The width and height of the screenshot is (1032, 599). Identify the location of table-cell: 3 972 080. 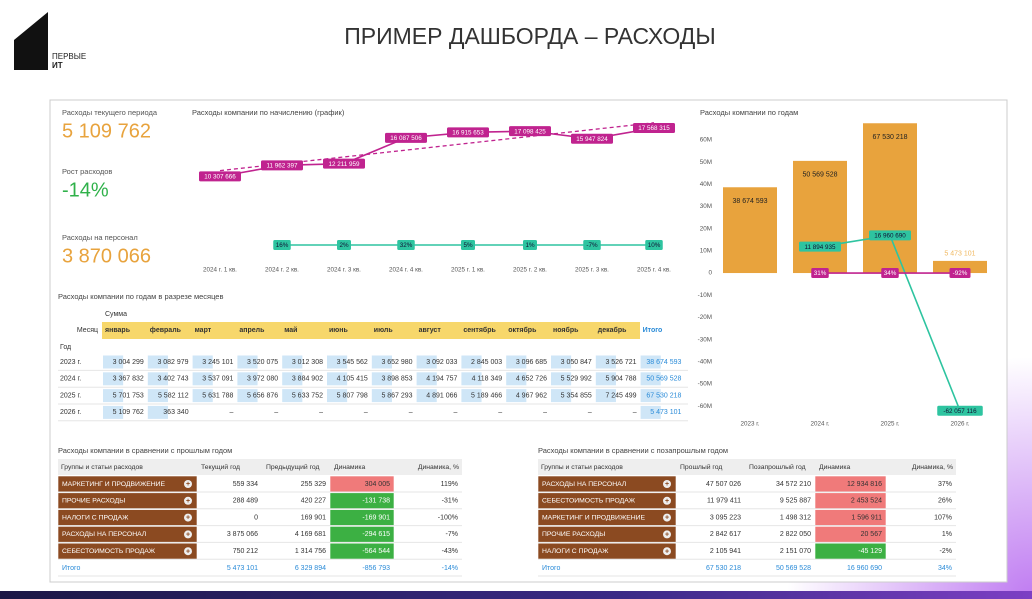
(262, 379).